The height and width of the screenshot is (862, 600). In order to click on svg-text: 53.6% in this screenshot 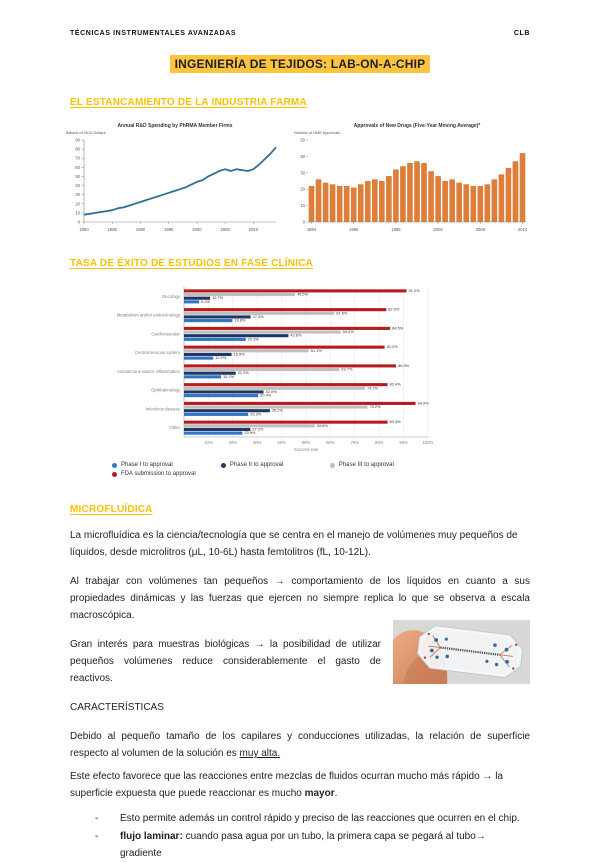, I will do `click(323, 425)`.